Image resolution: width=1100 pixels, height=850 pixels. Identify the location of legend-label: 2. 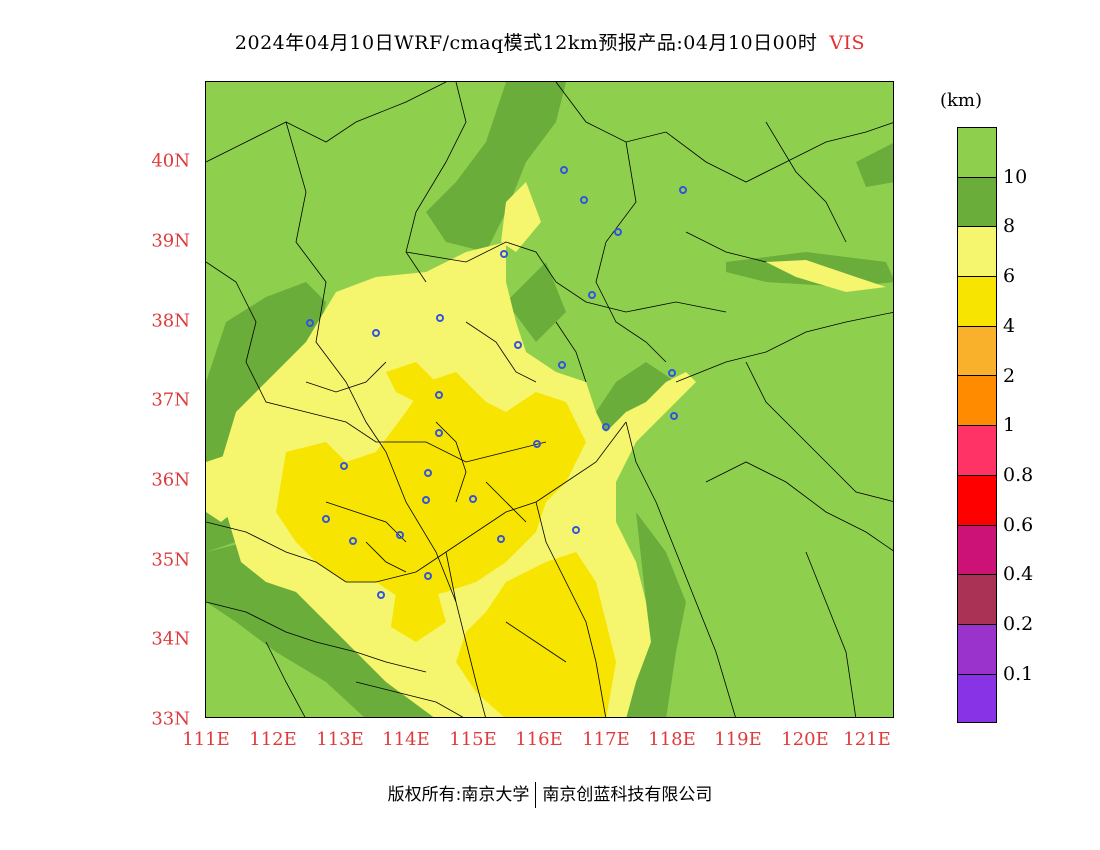
(1009, 375).